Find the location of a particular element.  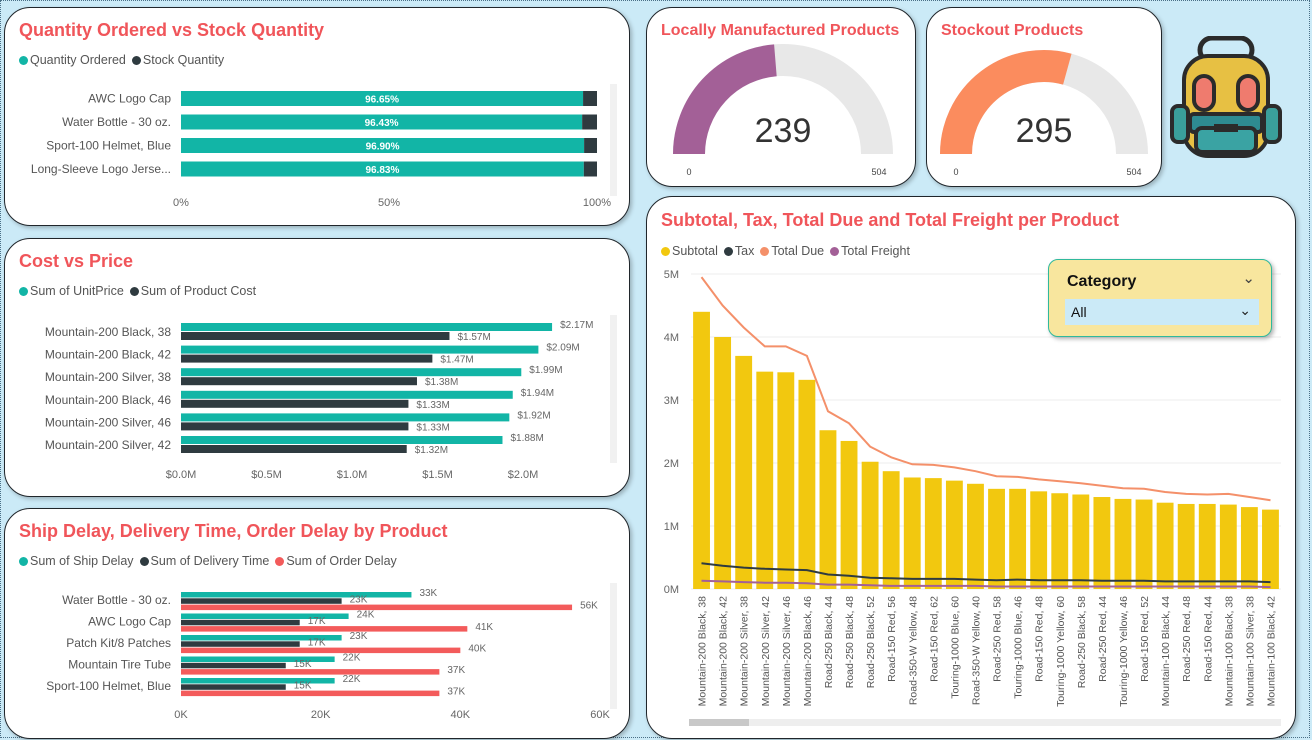

legend-label: Total Freight is located at coordinates (875, 251).